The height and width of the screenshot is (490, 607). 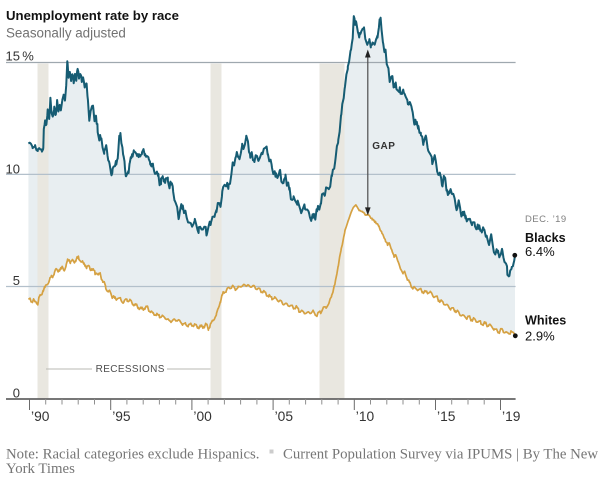 What do you see at coordinates (130, 369) in the screenshot?
I see `svg-text: RECESSIONS` at bounding box center [130, 369].